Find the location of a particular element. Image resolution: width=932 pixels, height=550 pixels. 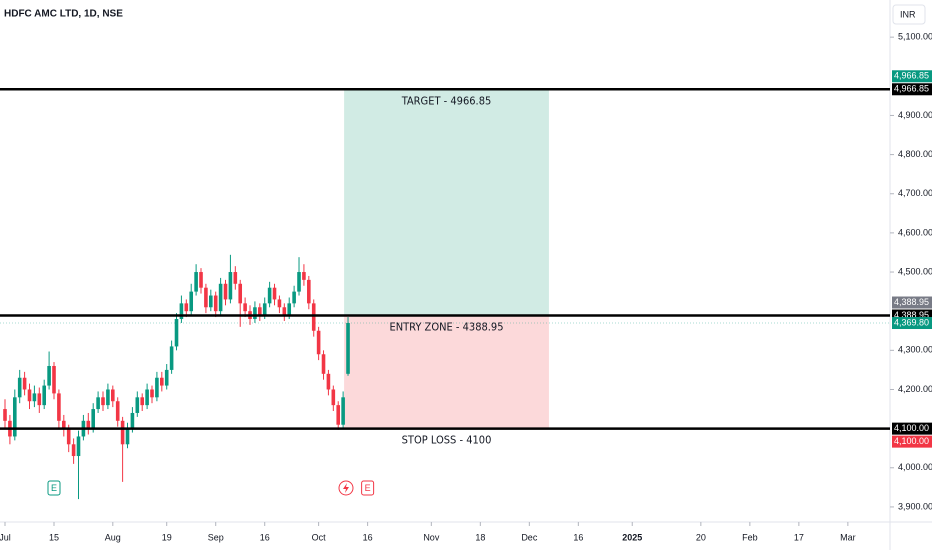

x-tick-label: Dec is located at coordinates (529, 537).